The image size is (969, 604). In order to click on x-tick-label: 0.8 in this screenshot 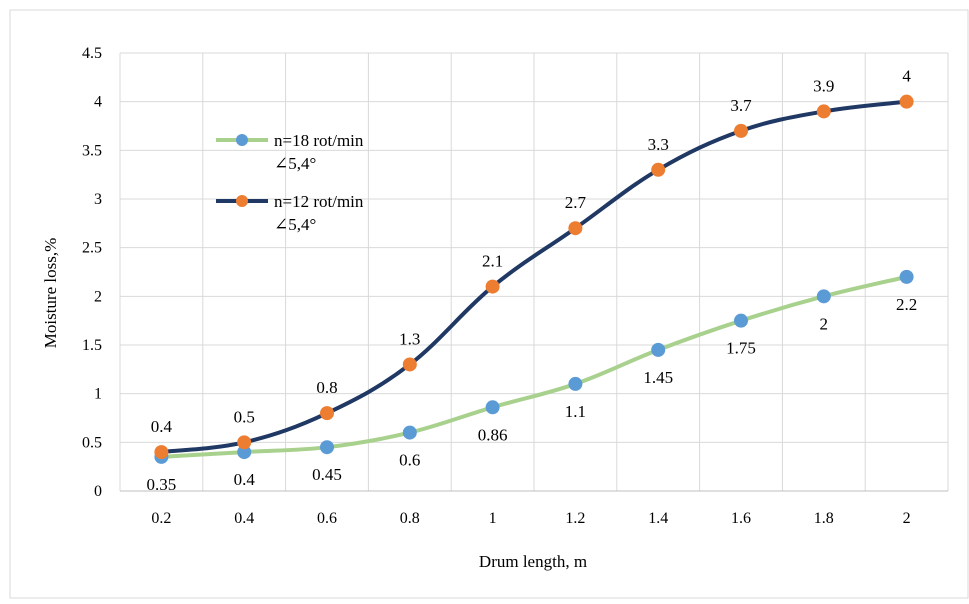, I will do `click(410, 518)`.